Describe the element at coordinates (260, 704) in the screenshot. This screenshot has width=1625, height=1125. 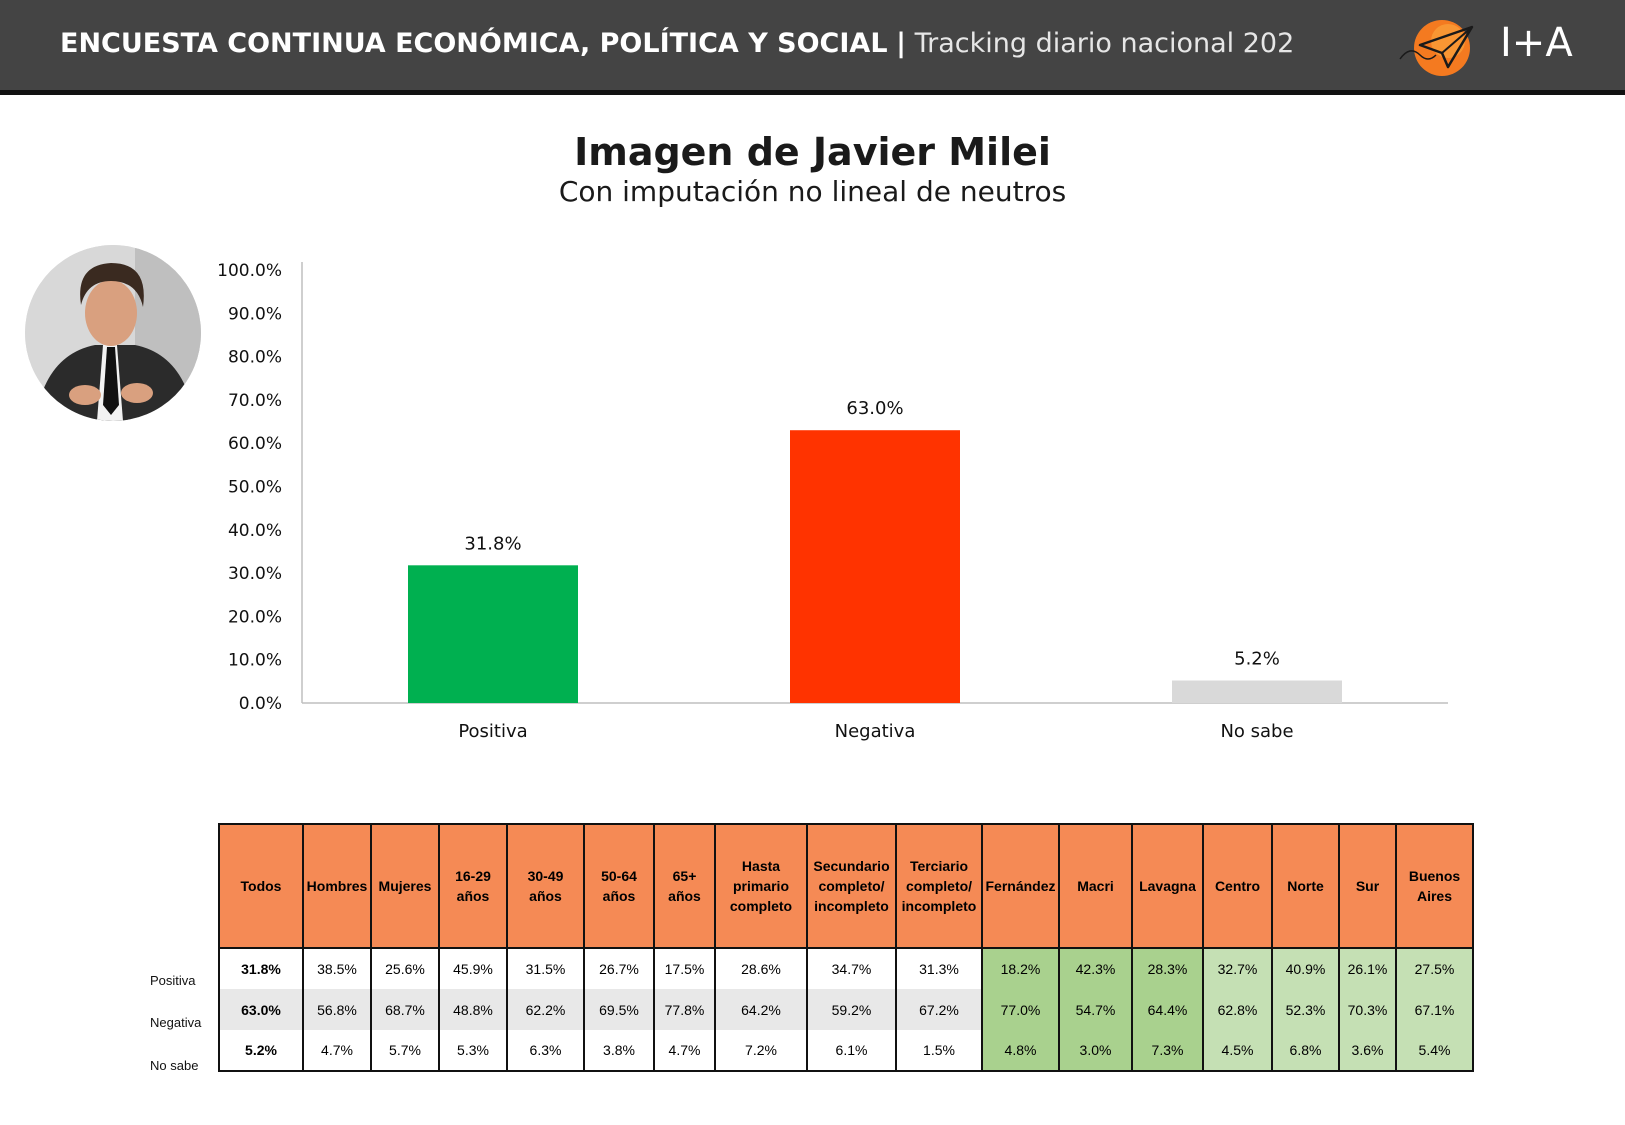
I see `y-tick-label: 0.0%` at that location.